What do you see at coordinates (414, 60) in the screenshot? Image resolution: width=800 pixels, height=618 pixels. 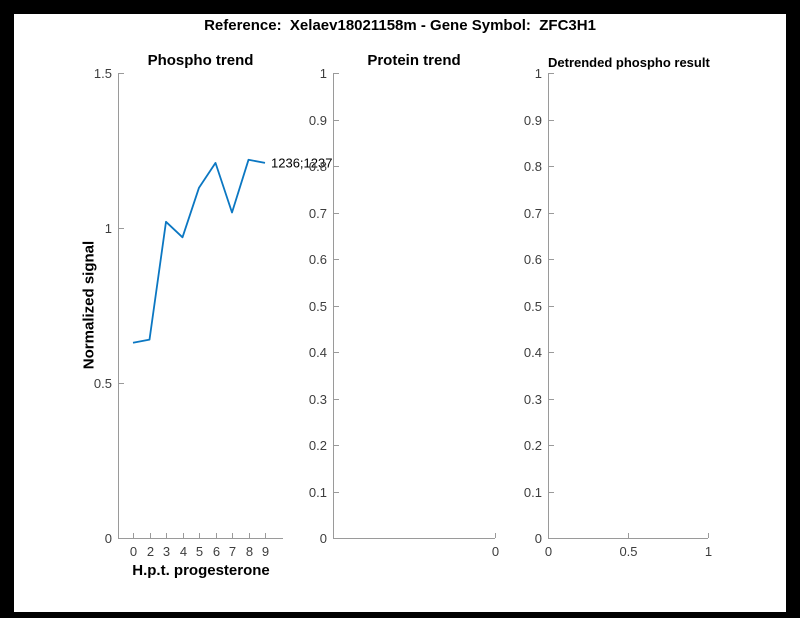 I see `plot-title-protein-trend: Protein trend` at bounding box center [414, 60].